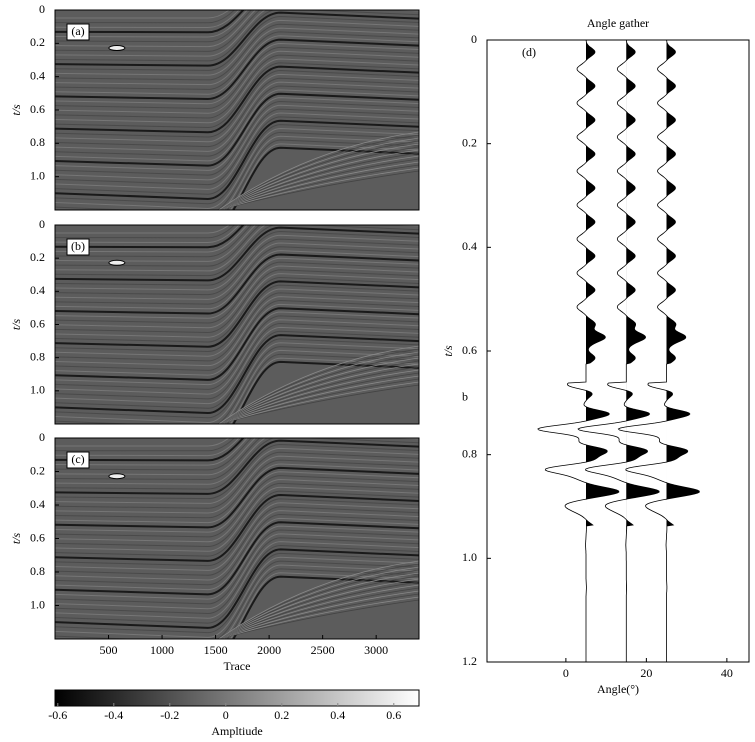  Describe the element at coordinates (393, 715) in the screenshot. I see `colorbar-tick-label: 0.6` at that location.